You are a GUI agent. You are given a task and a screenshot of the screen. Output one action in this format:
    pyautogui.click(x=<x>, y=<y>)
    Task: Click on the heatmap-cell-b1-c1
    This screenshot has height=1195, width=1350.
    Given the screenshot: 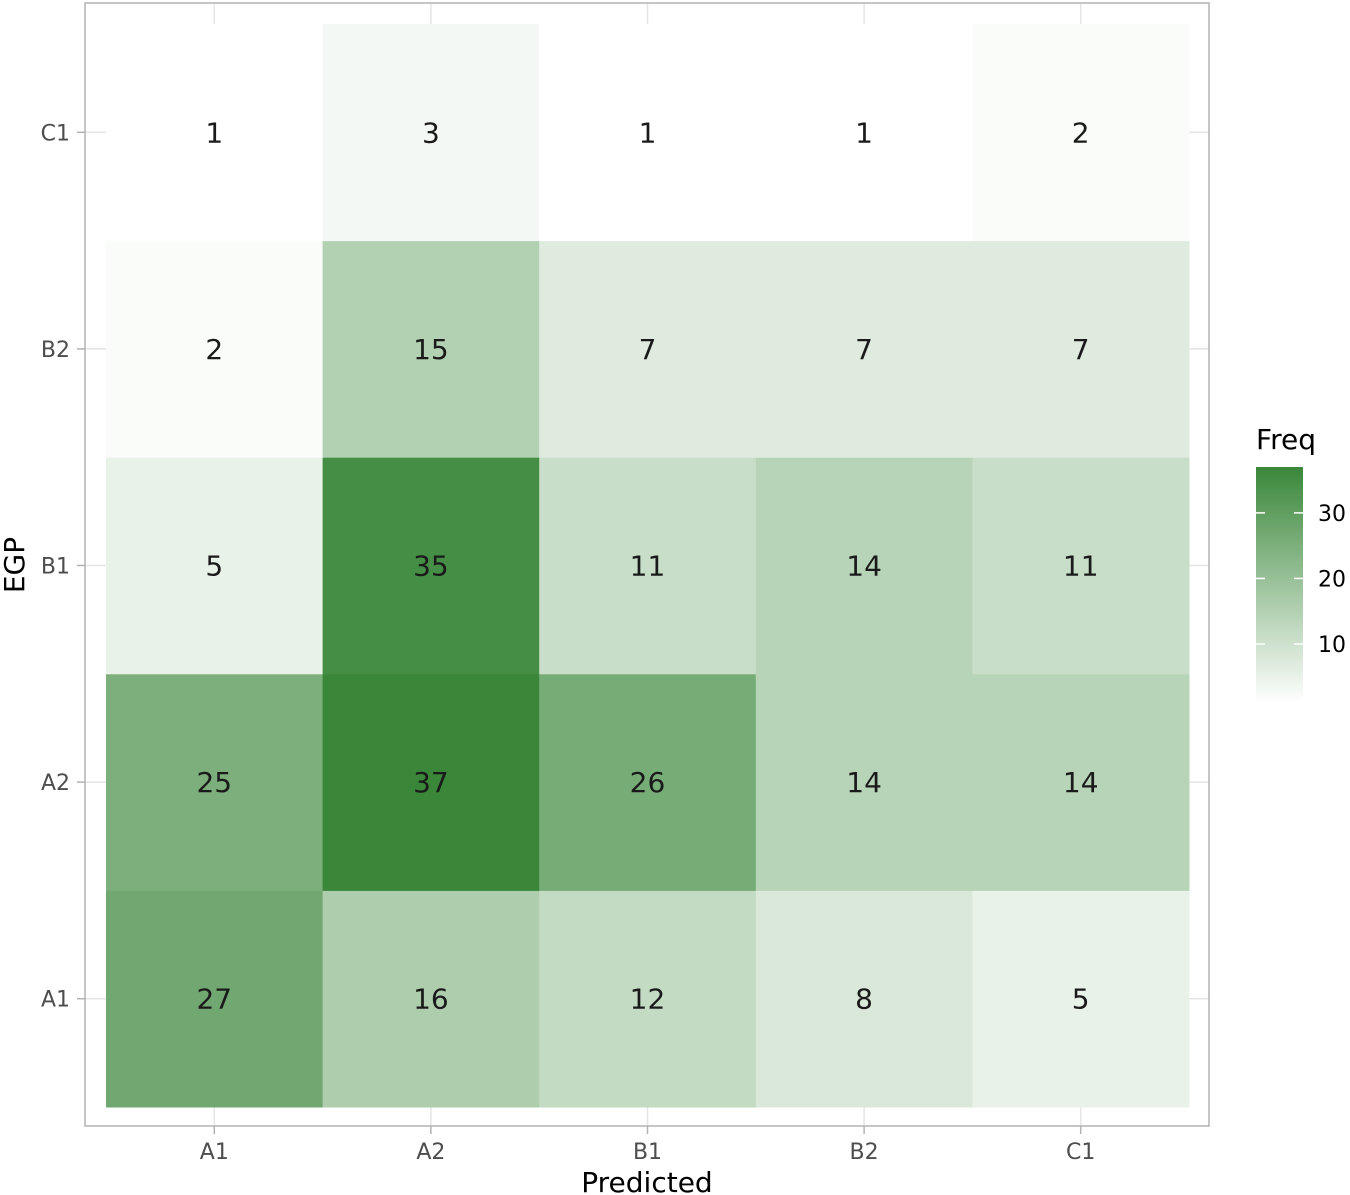 What is the action you would take?
    pyautogui.click(x=1081, y=566)
    